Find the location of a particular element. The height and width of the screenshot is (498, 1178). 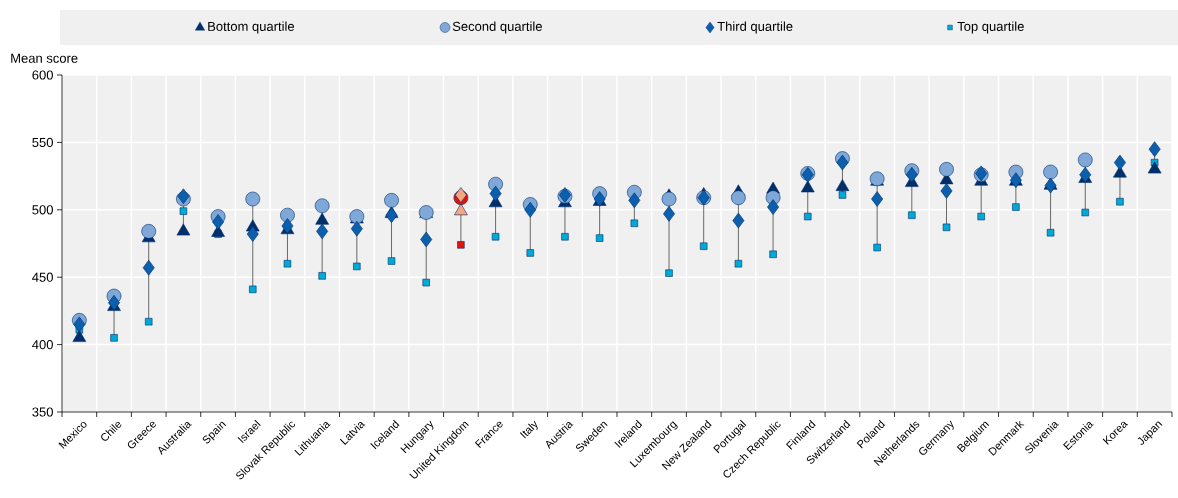

y-axis-title: Mean score is located at coordinates (44, 58).